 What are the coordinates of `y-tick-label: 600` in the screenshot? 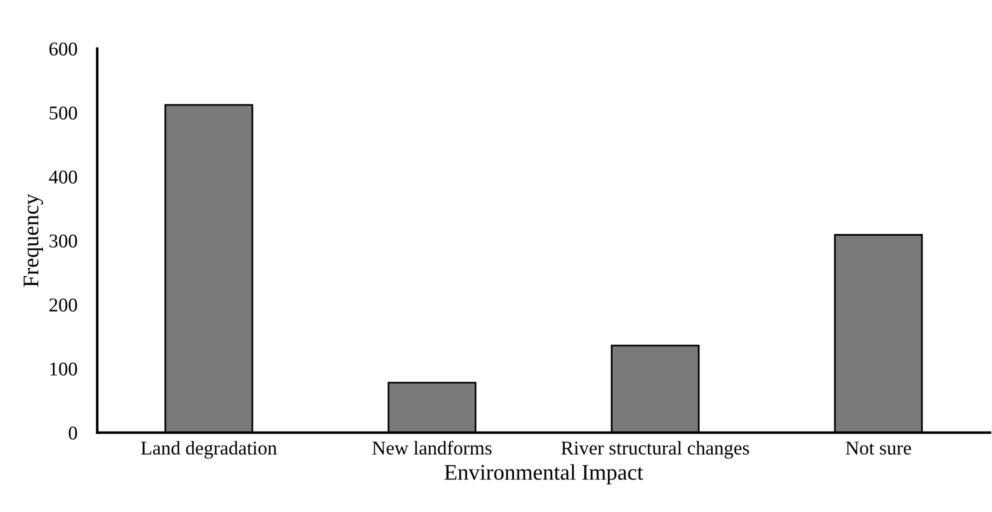 It's located at (63, 49).